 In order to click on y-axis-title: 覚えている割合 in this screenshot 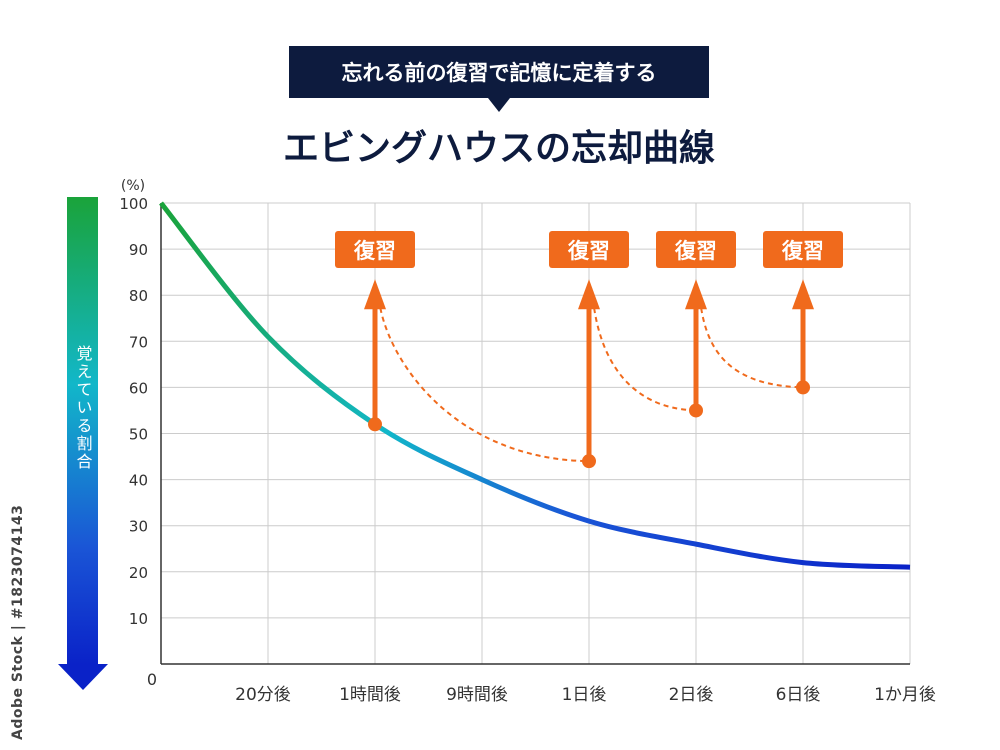, I will do `click(83, 408)`.